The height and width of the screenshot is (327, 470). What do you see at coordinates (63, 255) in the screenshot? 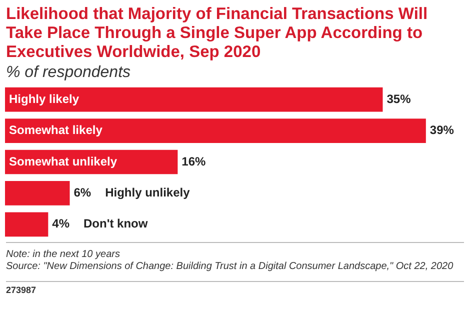
I see `text: Note: in the next 10 years` at bounding box center [63, 255].